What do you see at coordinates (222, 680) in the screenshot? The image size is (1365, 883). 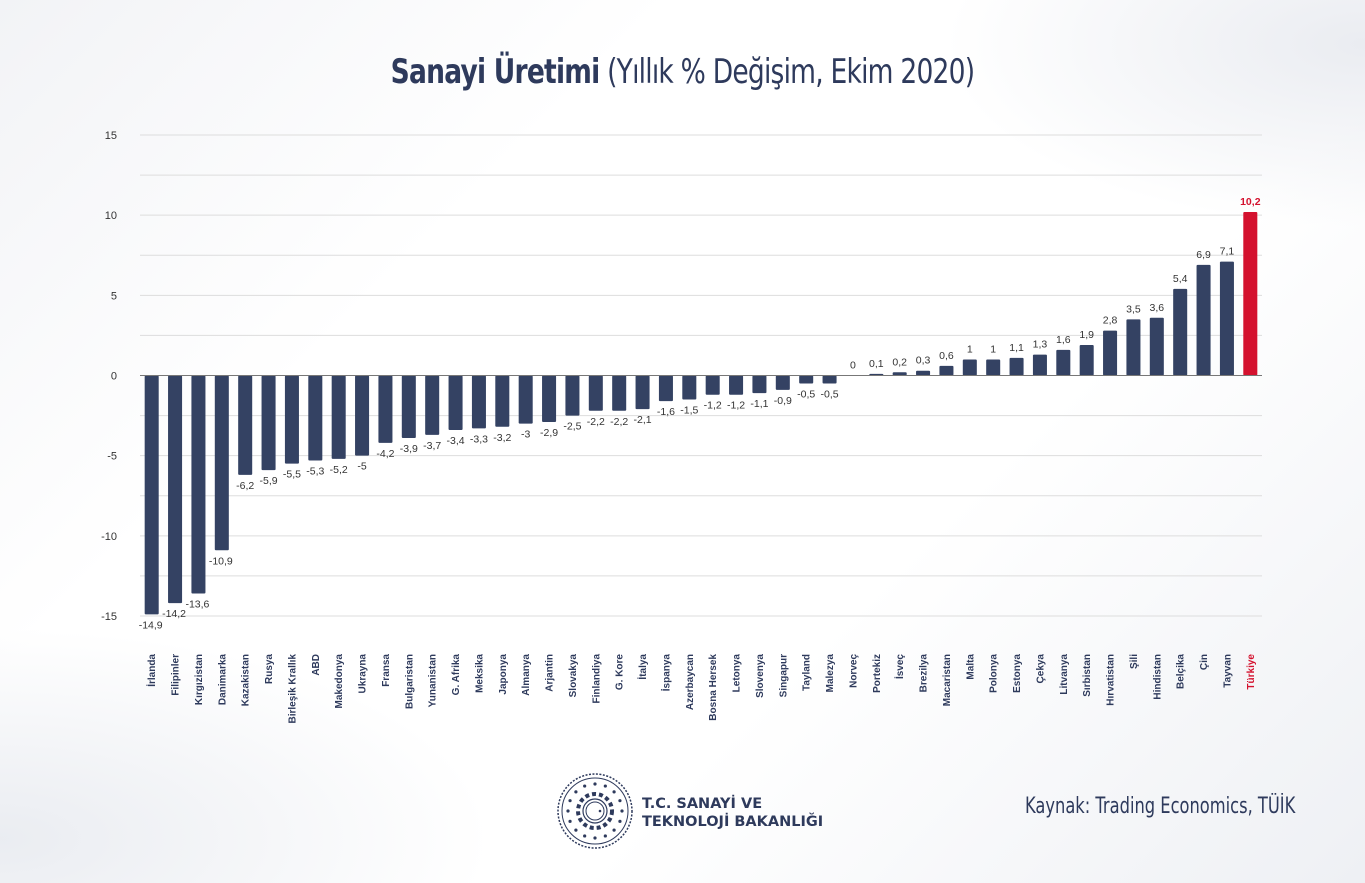 I see `category-label: Danimarka` at bounding box center [222, 680].